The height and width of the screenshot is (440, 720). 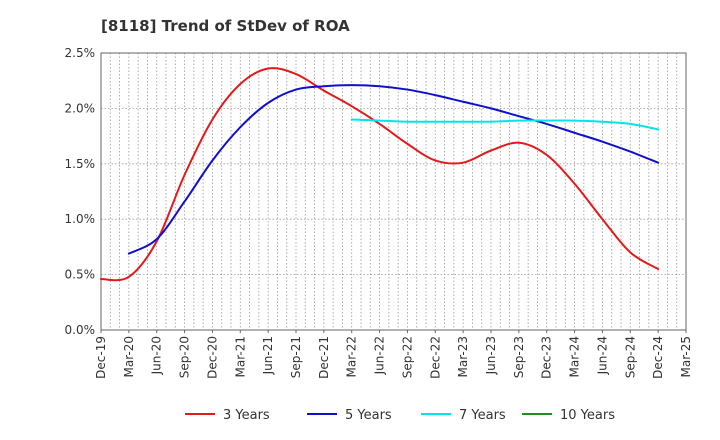 I want to click on y-tick-label: 1.0%, so click(x=80, y=219).